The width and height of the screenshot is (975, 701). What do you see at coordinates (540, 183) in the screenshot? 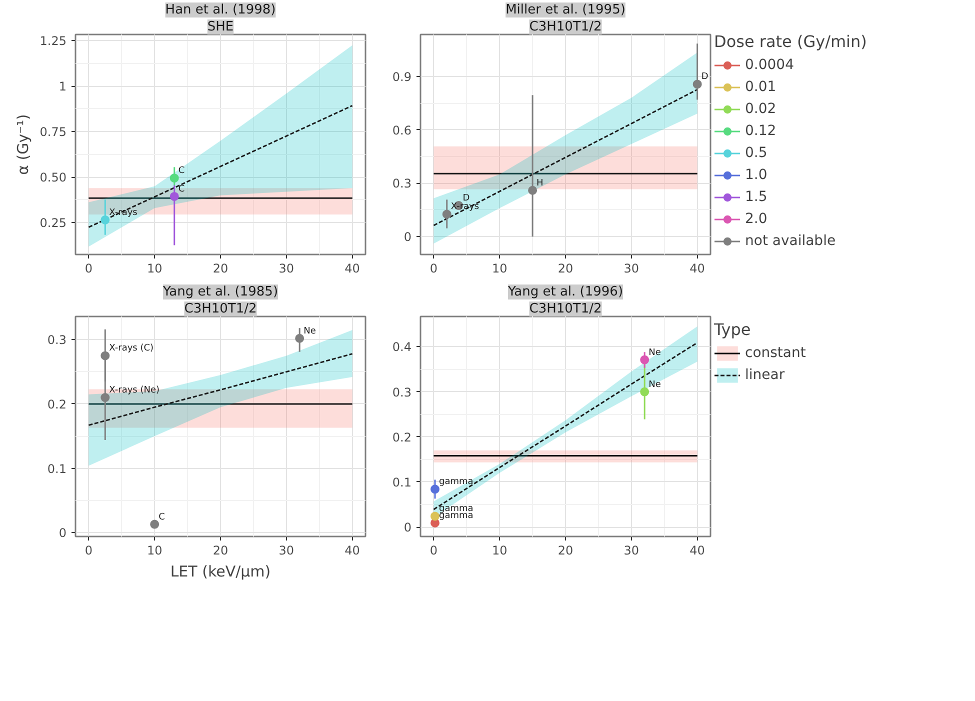
I see `annotation: H` at bounding box center [540, 183].